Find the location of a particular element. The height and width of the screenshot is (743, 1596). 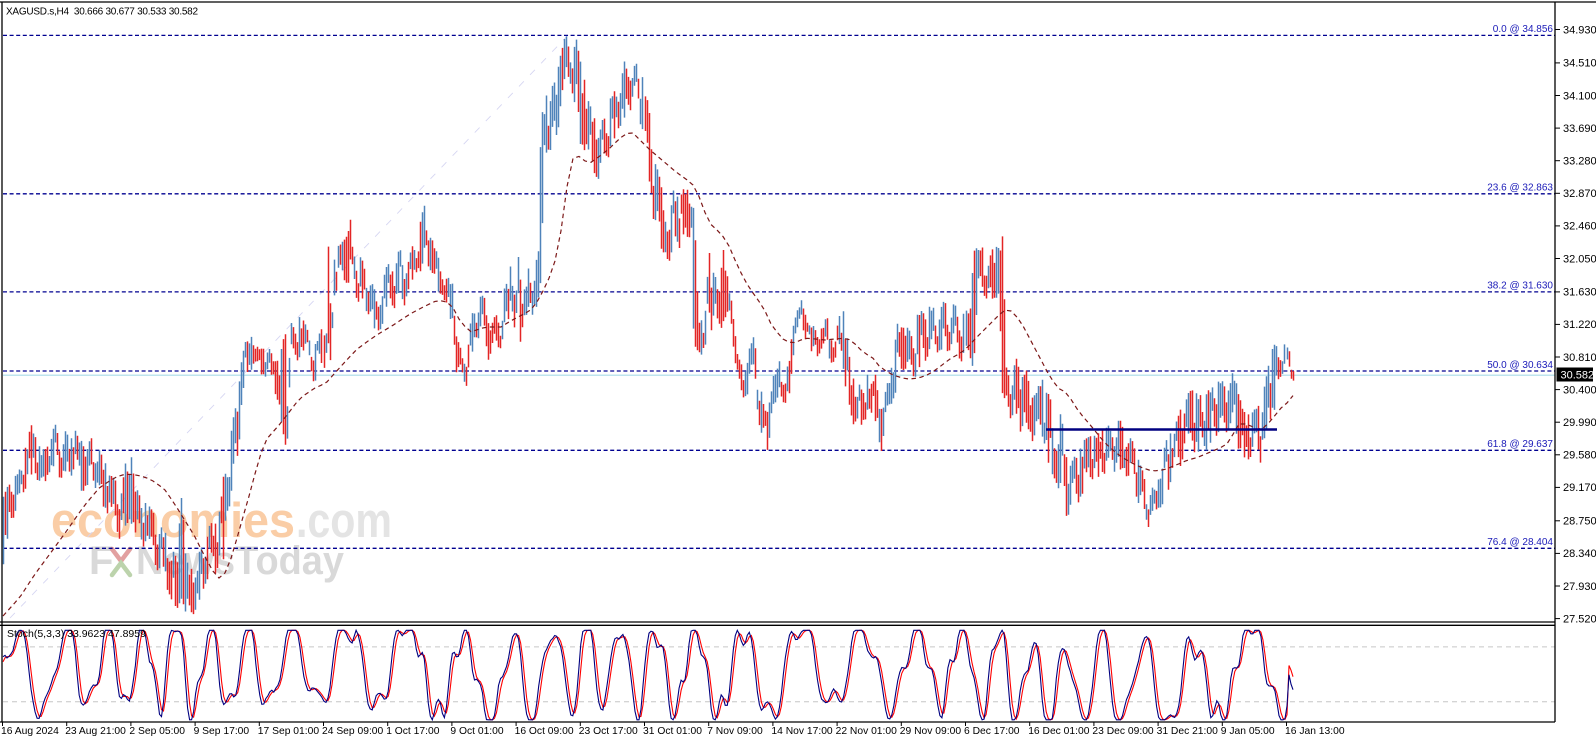

svg-text: 32.870 is located at coordinates (1579, 194).